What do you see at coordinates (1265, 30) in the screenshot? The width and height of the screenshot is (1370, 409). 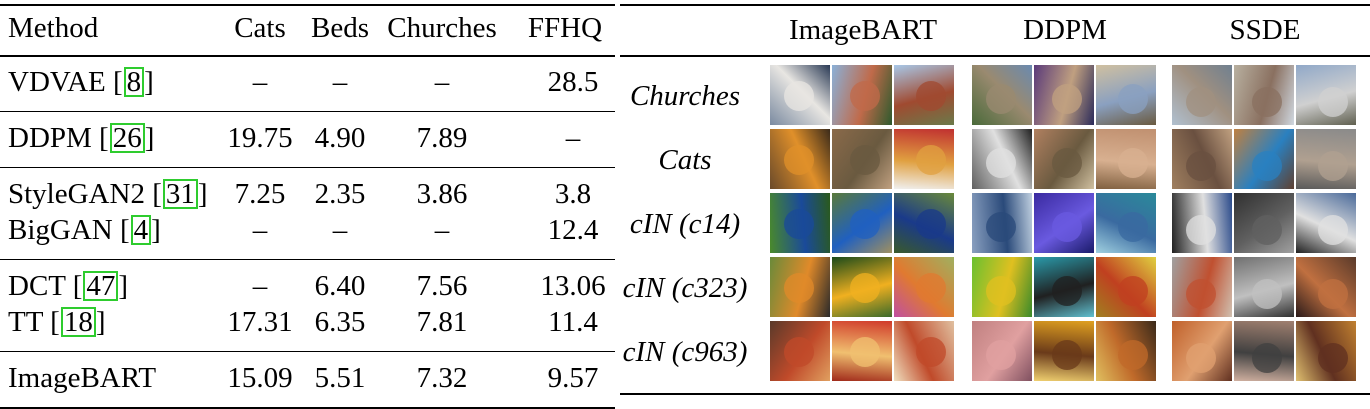 I see `column-header: SSDE` at bounding box center [1265, 30].